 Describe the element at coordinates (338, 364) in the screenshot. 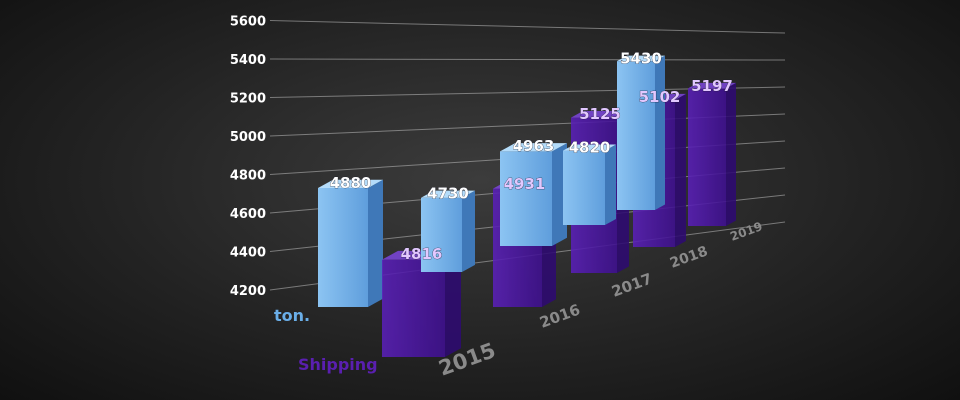

I see `series-label-shipping: Shipping` at that location.